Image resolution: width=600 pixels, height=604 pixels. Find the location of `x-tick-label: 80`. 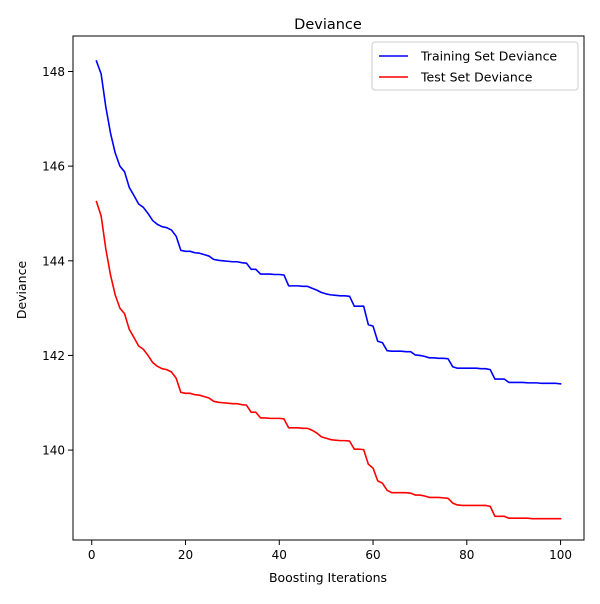

x-tick-label: 80 is located at coordinates (466, 555).